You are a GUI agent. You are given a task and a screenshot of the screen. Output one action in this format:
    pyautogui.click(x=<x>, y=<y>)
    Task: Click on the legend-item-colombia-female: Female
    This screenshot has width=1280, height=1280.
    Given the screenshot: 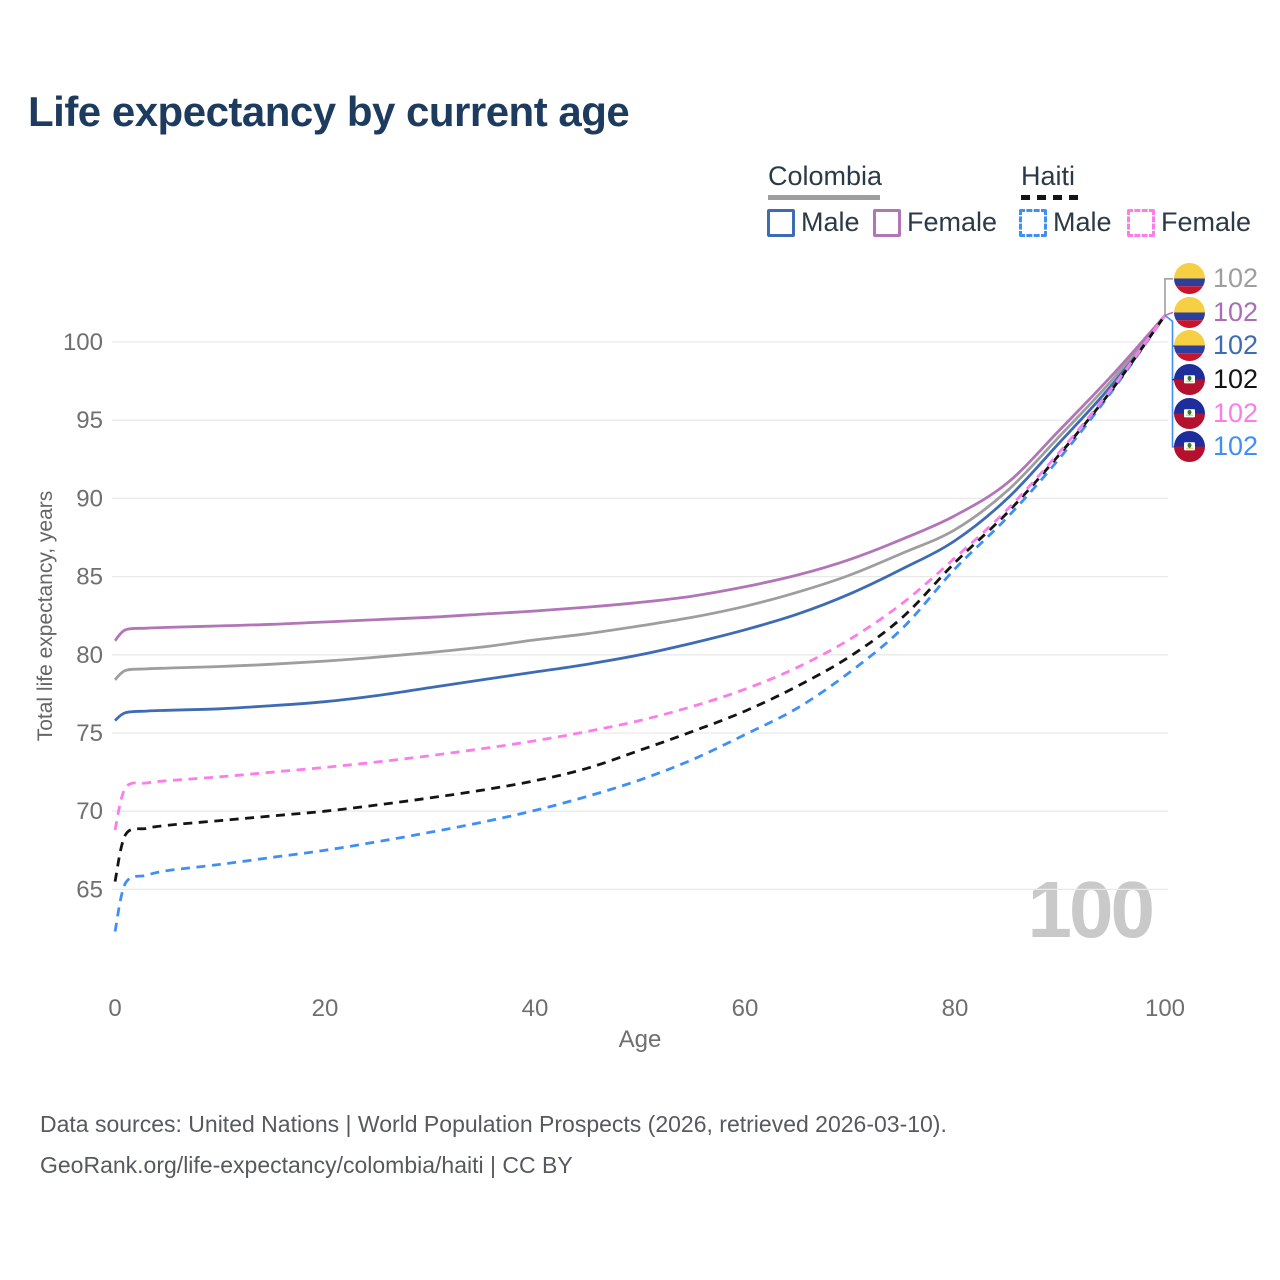 What is the action you would take?
    pyautogui.click(x=935, y=222)
    